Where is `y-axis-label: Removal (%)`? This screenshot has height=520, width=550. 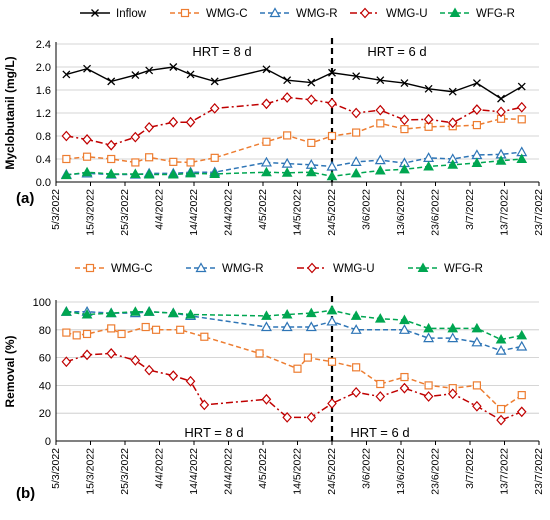
y-axis-label: Removal (%) is located at coordinates (10, 371).